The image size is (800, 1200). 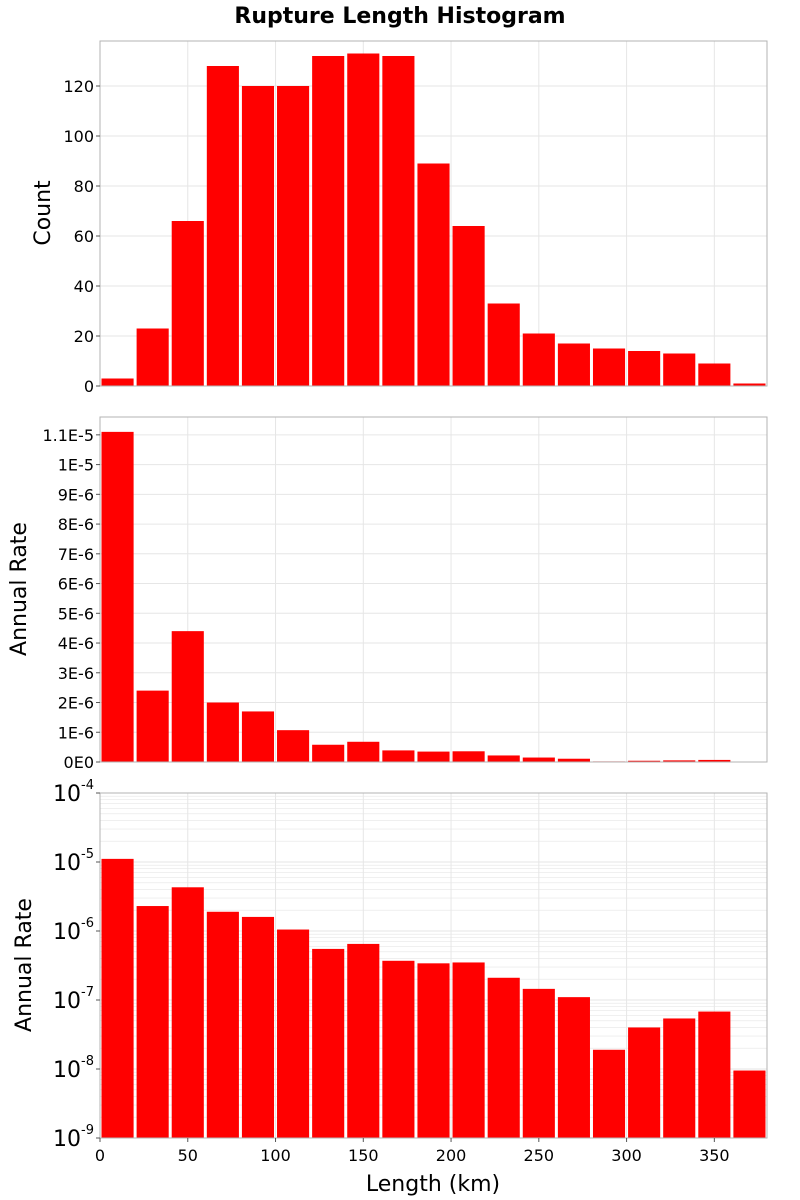 I want to click on chart-title: Rupture Length Histogram, so click(x=399, y=16).